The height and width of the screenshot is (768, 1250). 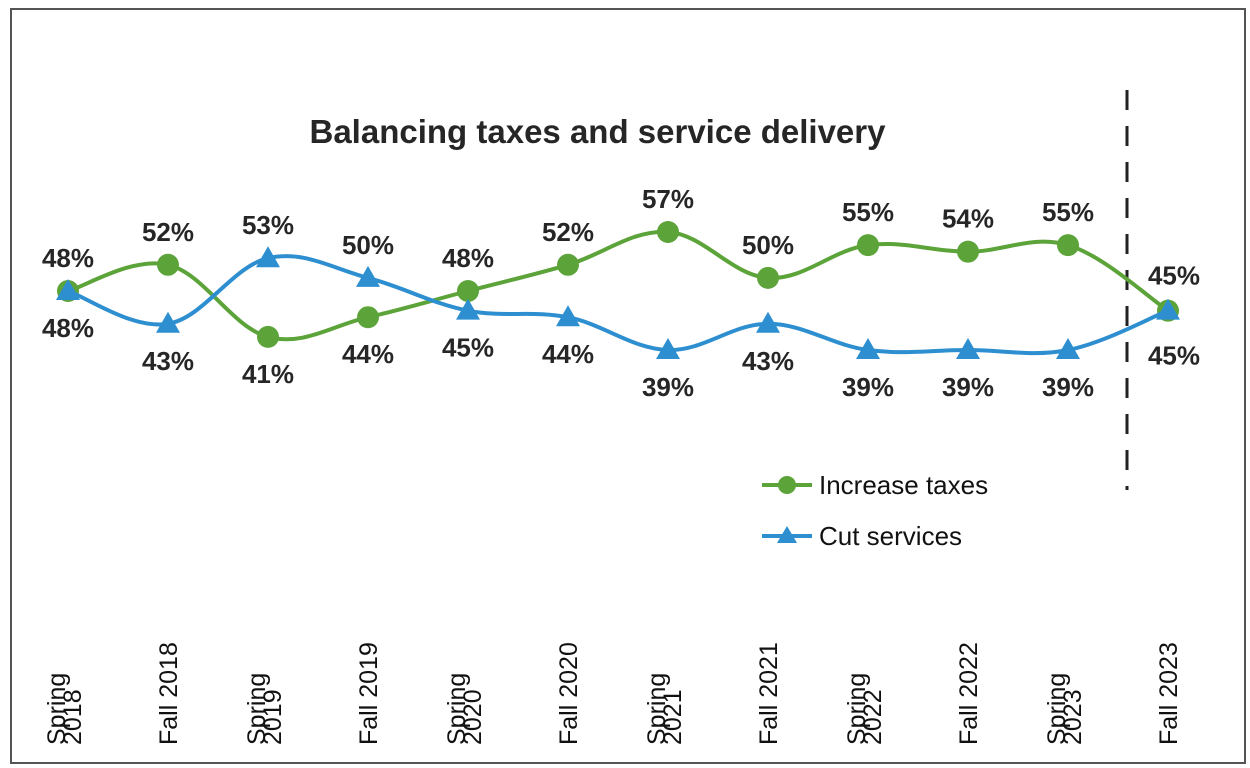 I want to click on x-tick-label: Fall 2019, so click(x=369, y=693).